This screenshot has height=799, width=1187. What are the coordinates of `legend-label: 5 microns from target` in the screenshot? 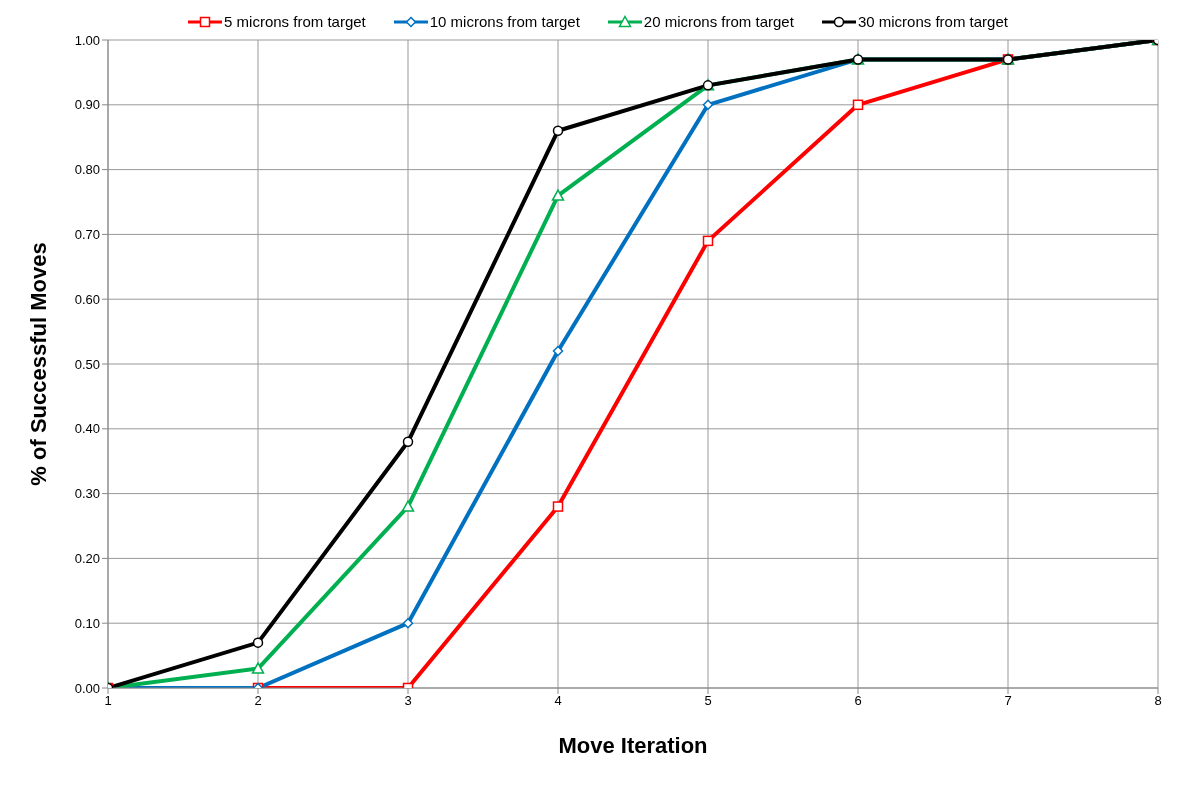 It's located at (295, 21).